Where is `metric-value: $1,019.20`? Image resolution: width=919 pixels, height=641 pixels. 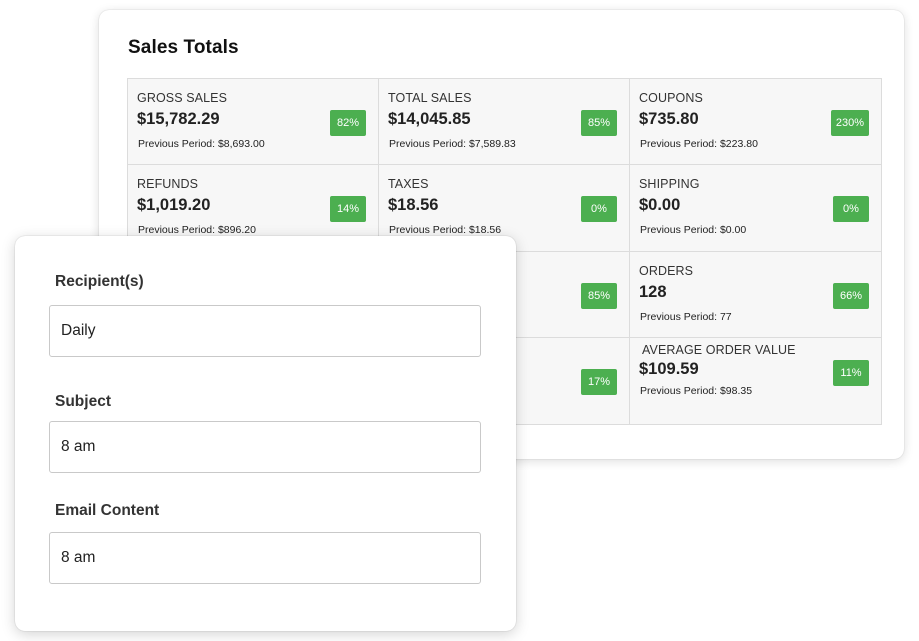 metric-value: $1,019.20 is located at coordinates (174, 205).